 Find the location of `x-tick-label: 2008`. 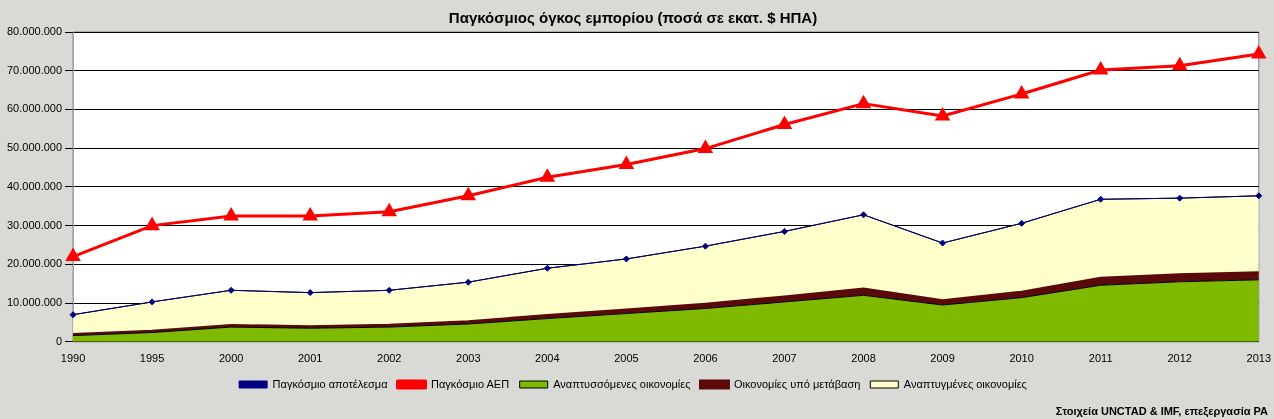

x-tick-label: 2008 is located at coordinates (863, 358).